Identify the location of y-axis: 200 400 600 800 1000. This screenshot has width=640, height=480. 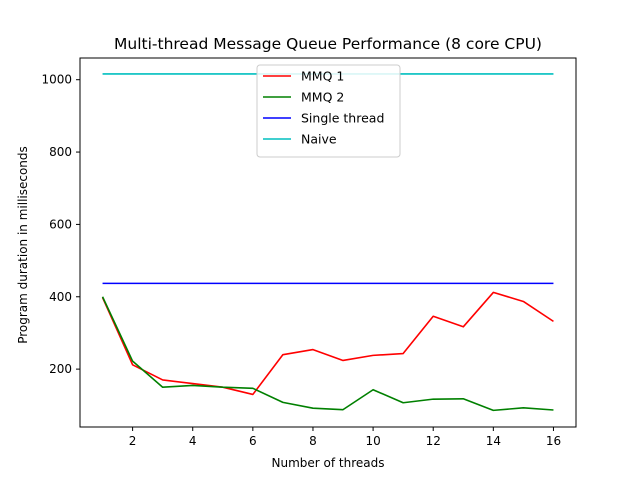
(60, 224).